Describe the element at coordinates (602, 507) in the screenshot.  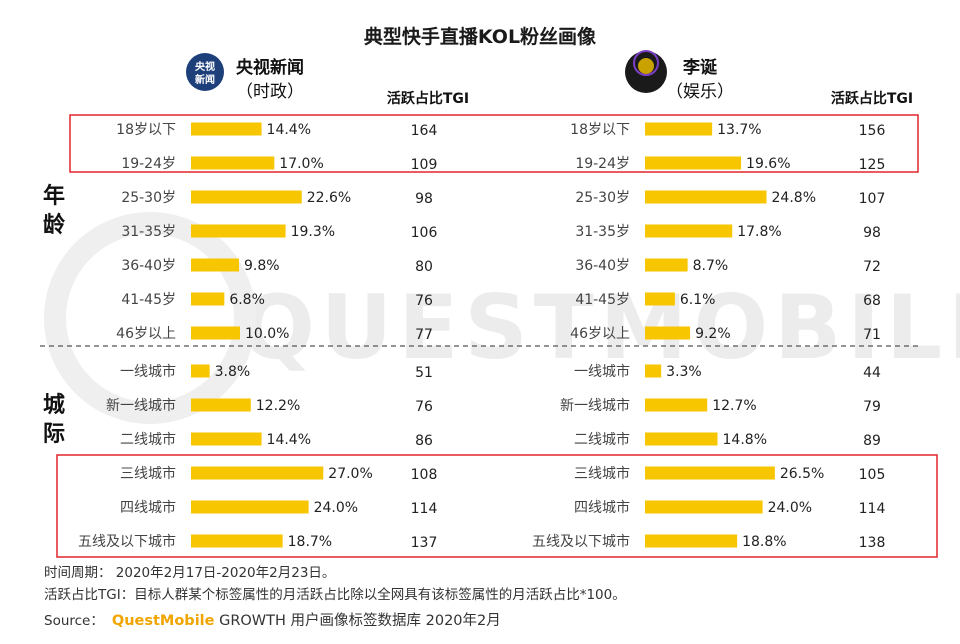
I see `category-label: 四线城市` at that location.